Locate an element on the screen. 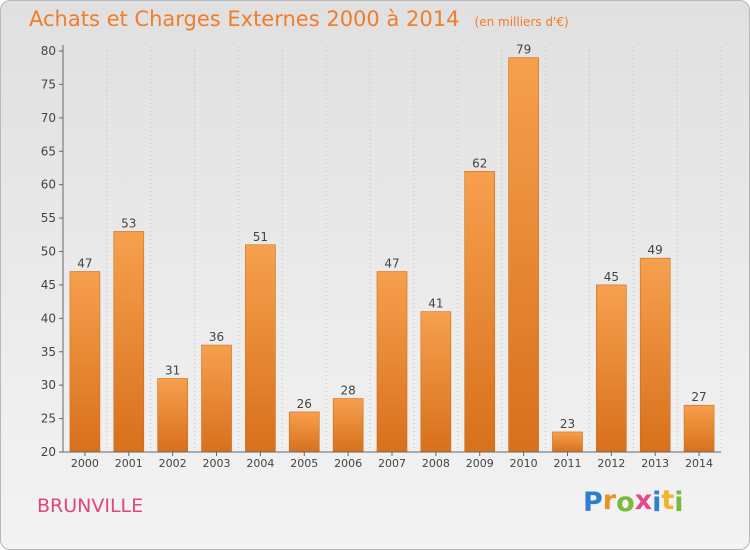  chart-title: Achats et Charges Externes 2000 à 2014 is located at coordinates (244, 19).